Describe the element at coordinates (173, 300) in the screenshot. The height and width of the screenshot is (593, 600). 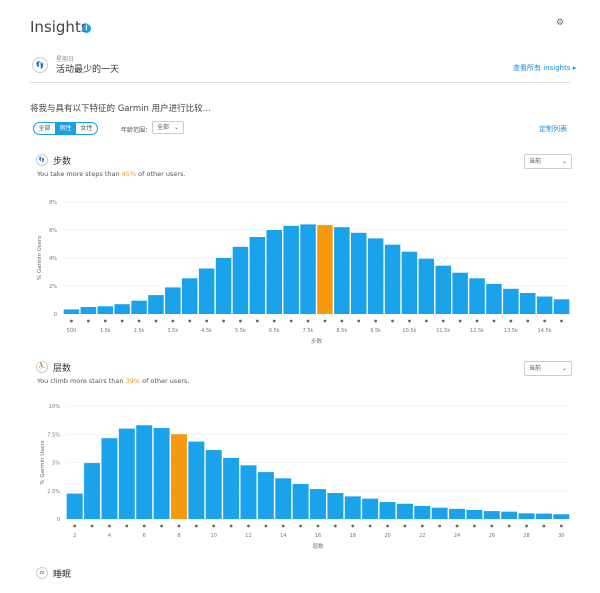
I see `bar-3.5k` at that location.